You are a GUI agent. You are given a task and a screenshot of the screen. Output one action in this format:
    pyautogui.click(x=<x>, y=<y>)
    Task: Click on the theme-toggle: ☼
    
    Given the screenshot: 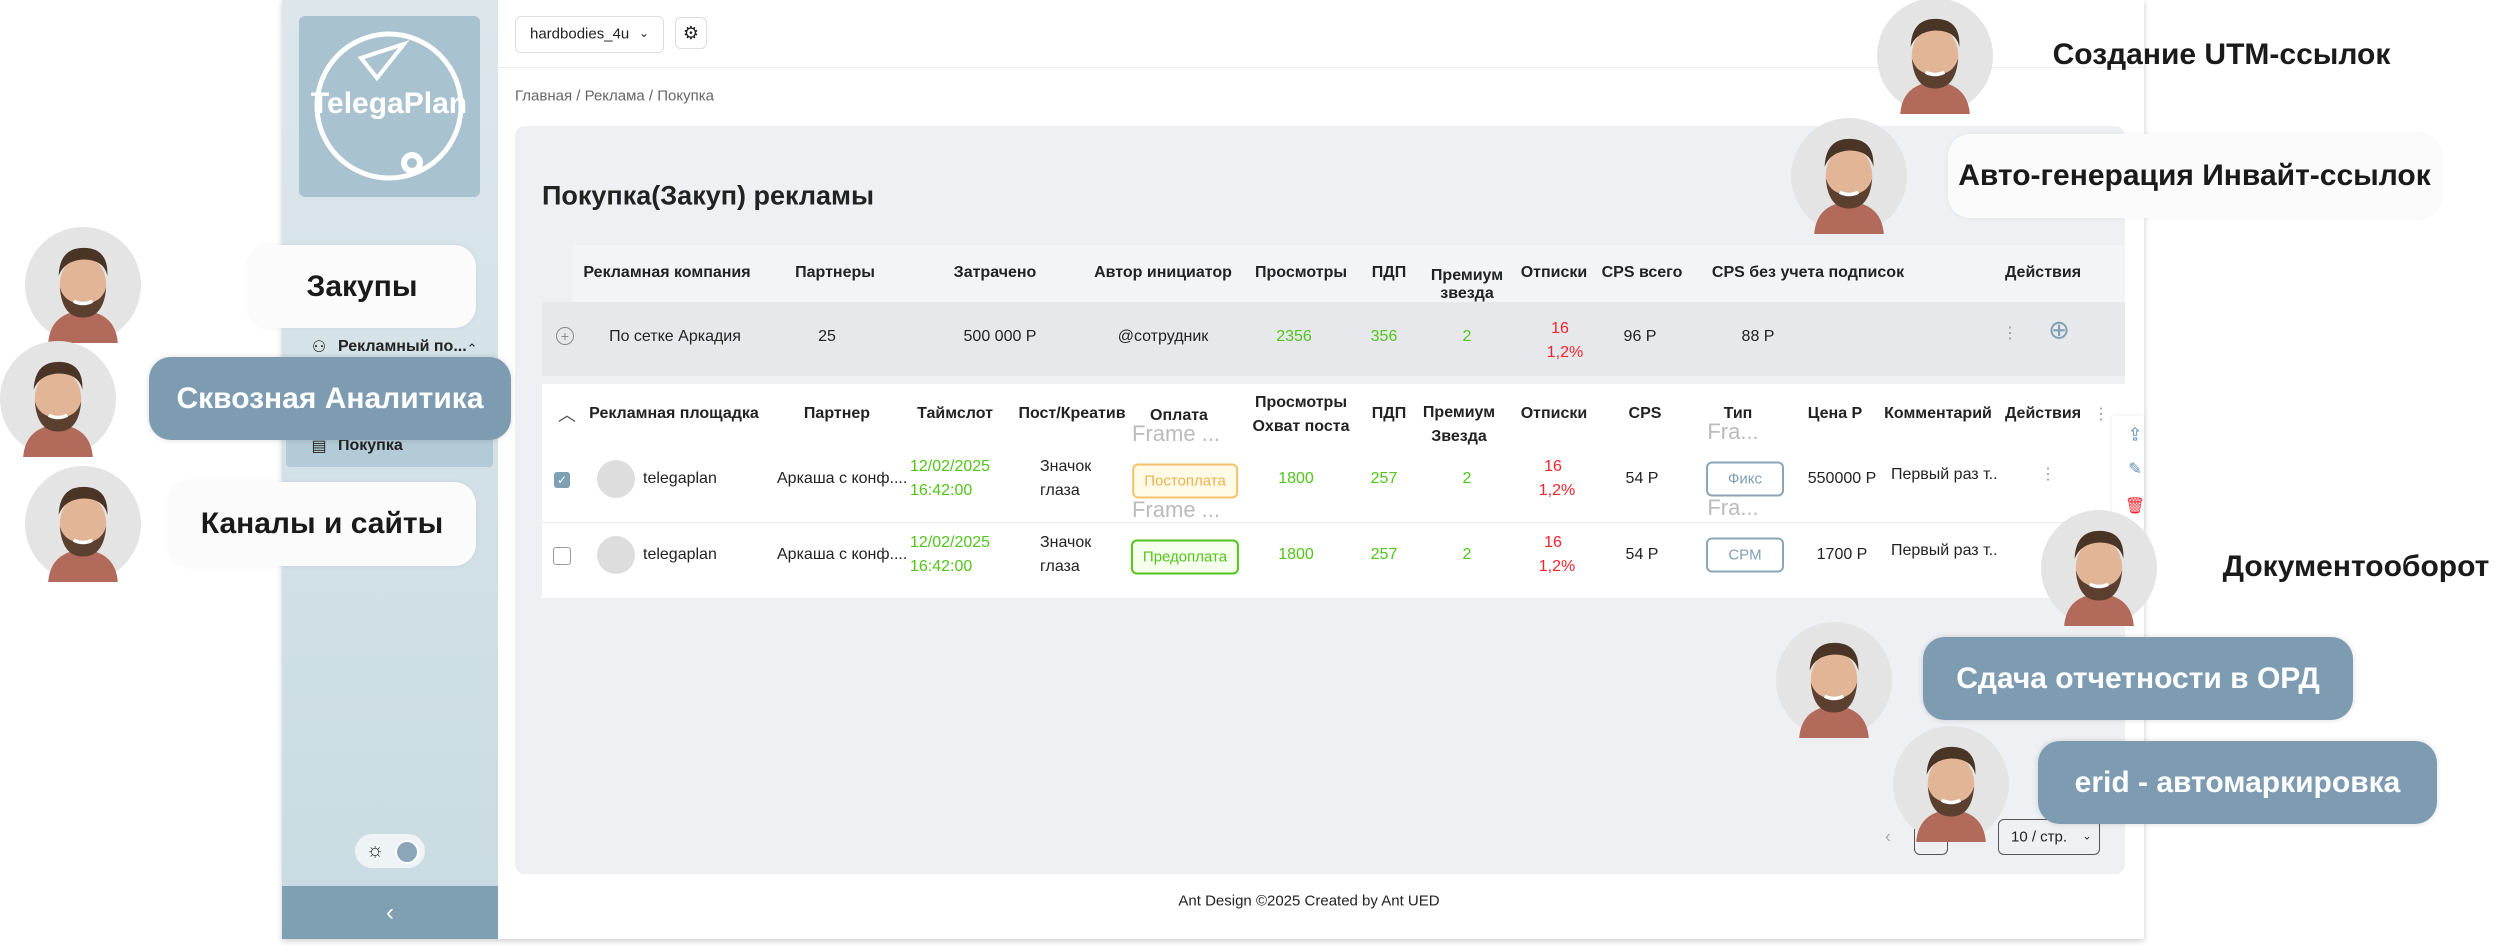 What is the action you would take?
    pyautogui.click(x=390, y=851)
    